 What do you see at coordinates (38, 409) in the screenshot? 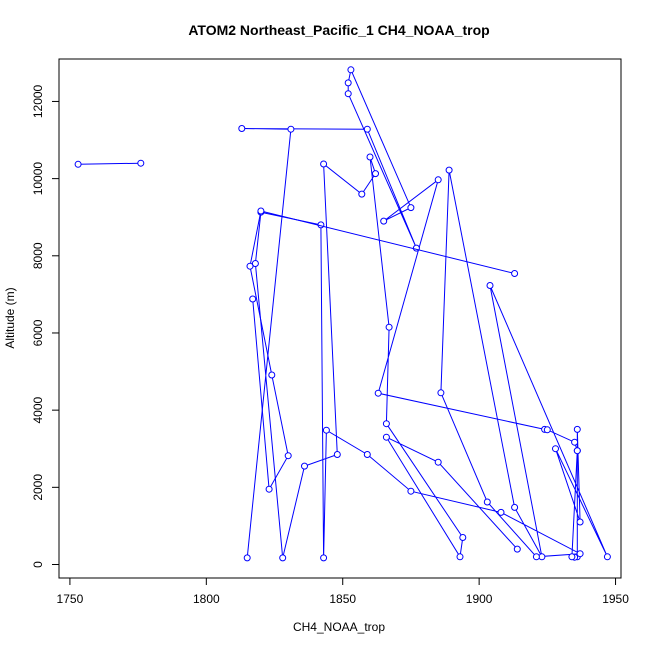
I see `y-tick-label: 4000` at bounding box center [38, 409].